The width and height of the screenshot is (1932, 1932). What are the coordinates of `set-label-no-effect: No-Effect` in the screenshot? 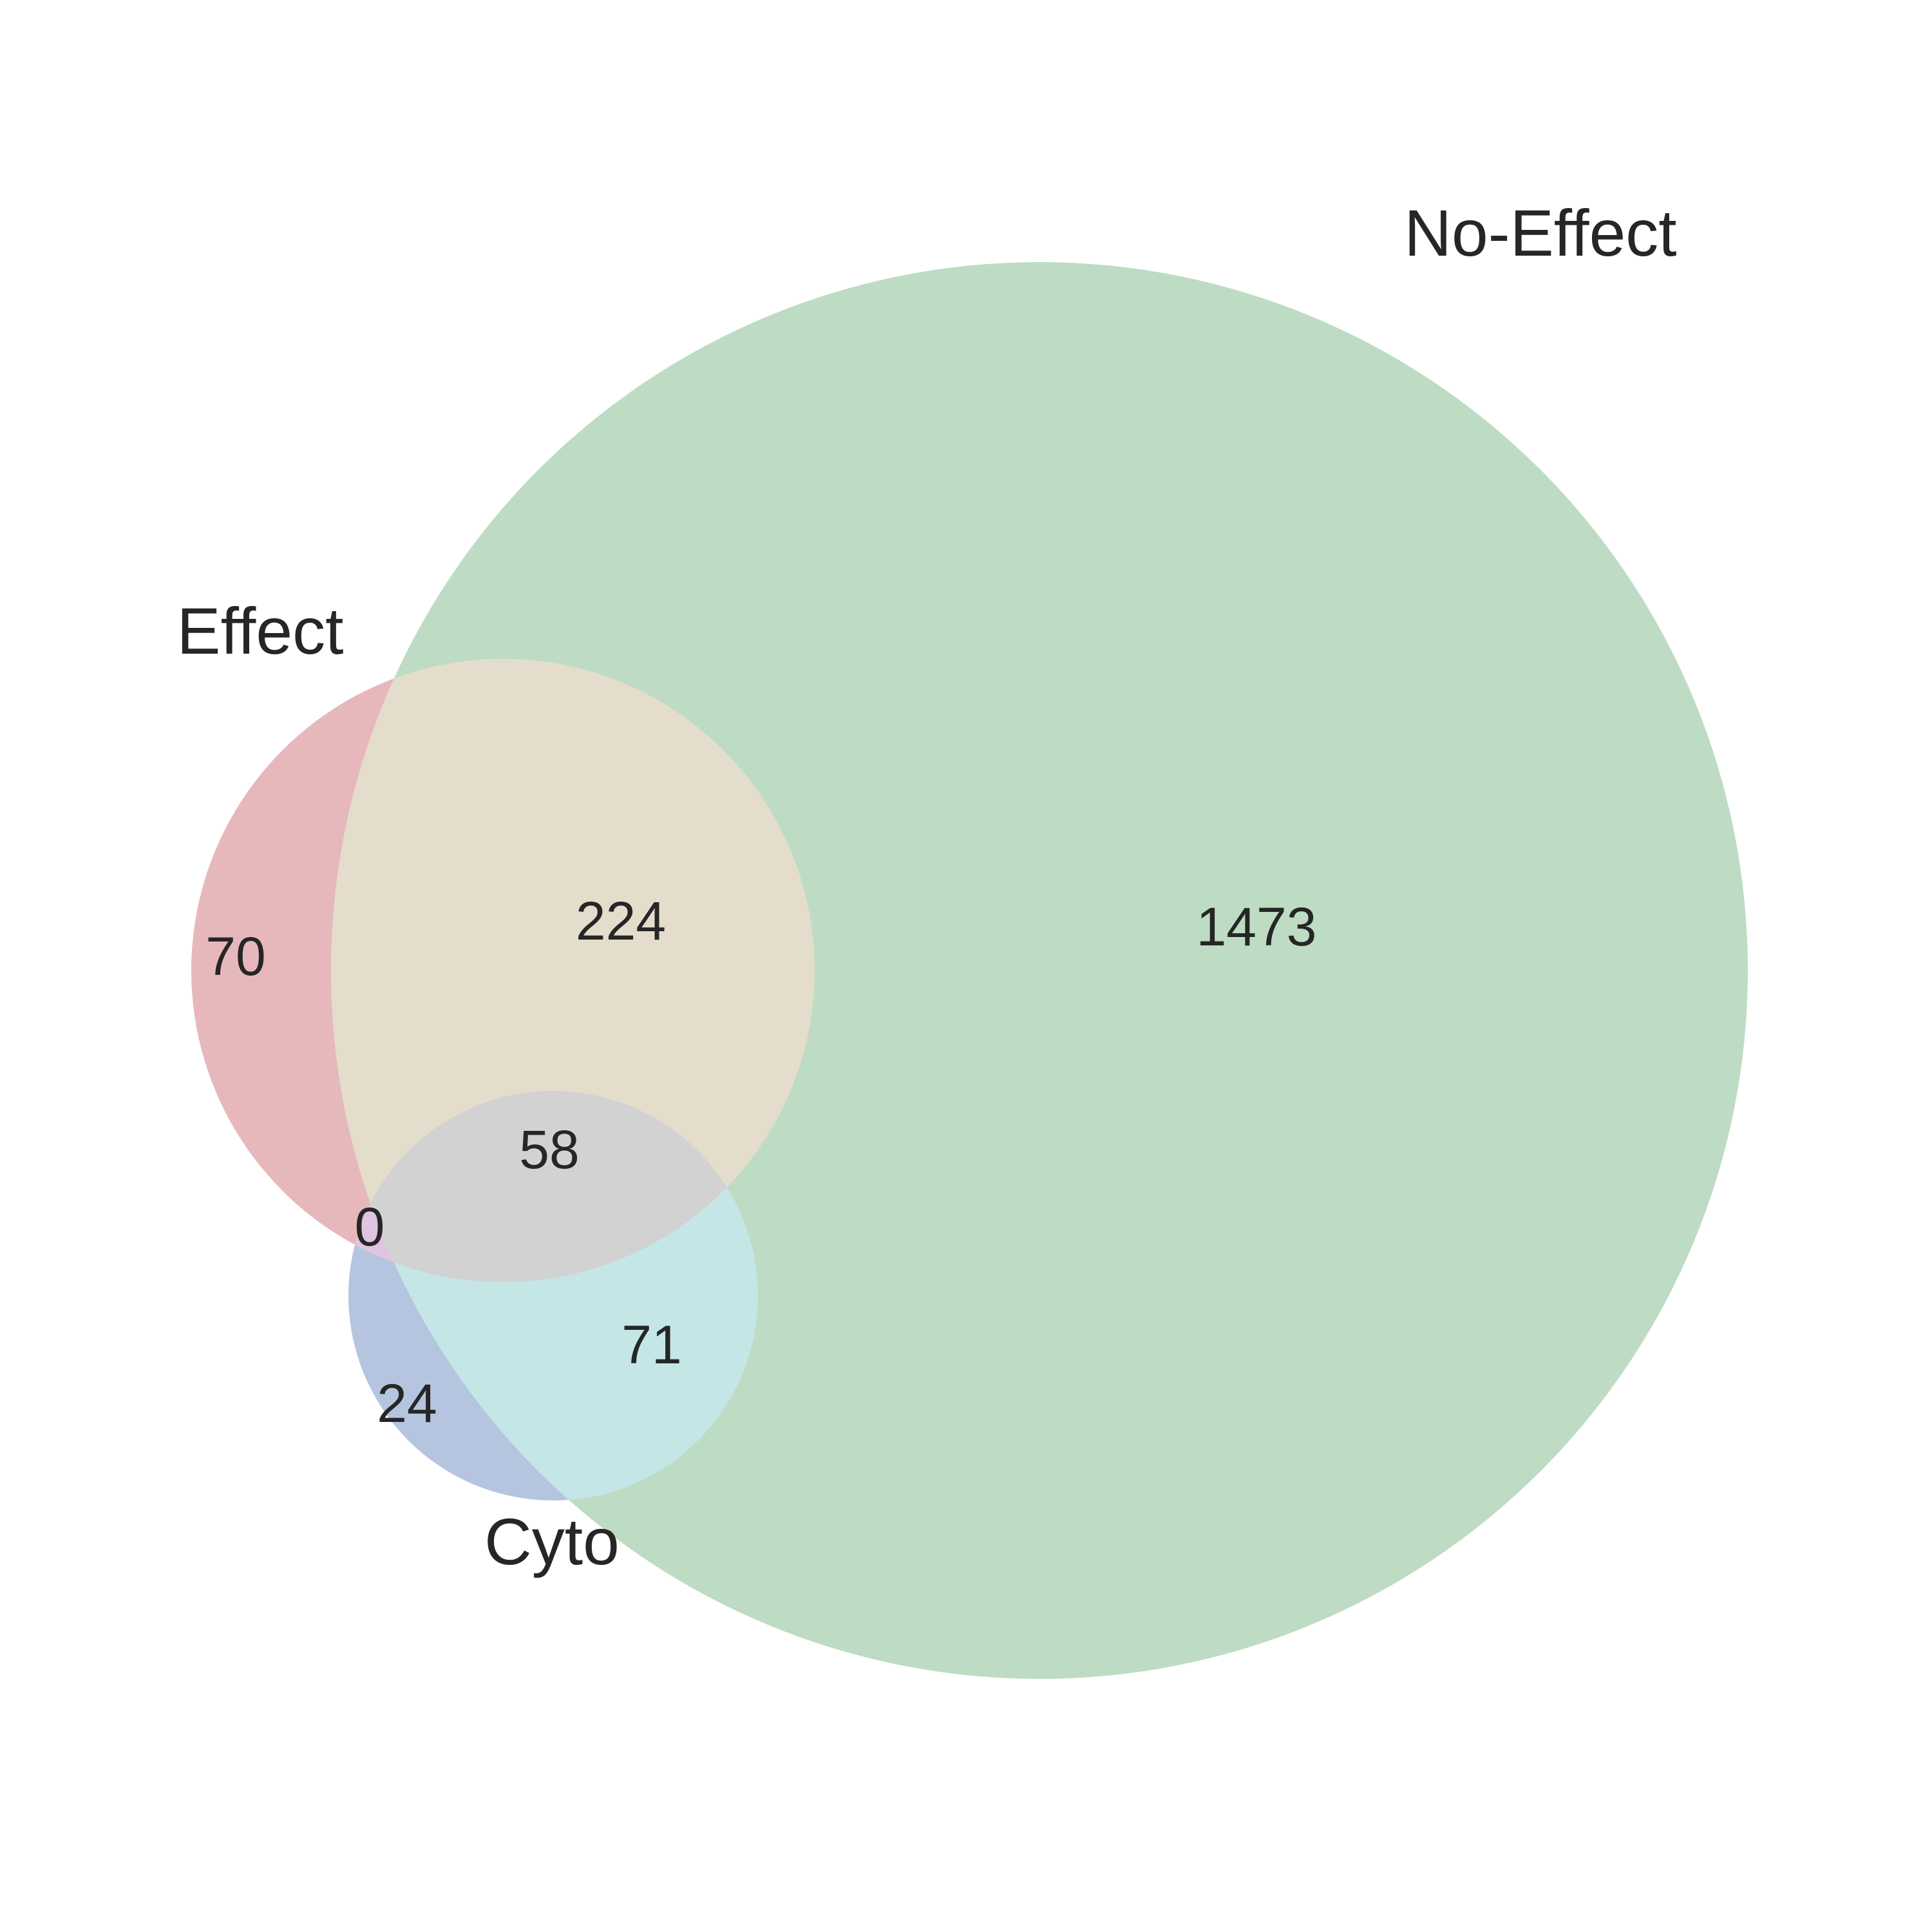 It's located at (1540, 233).